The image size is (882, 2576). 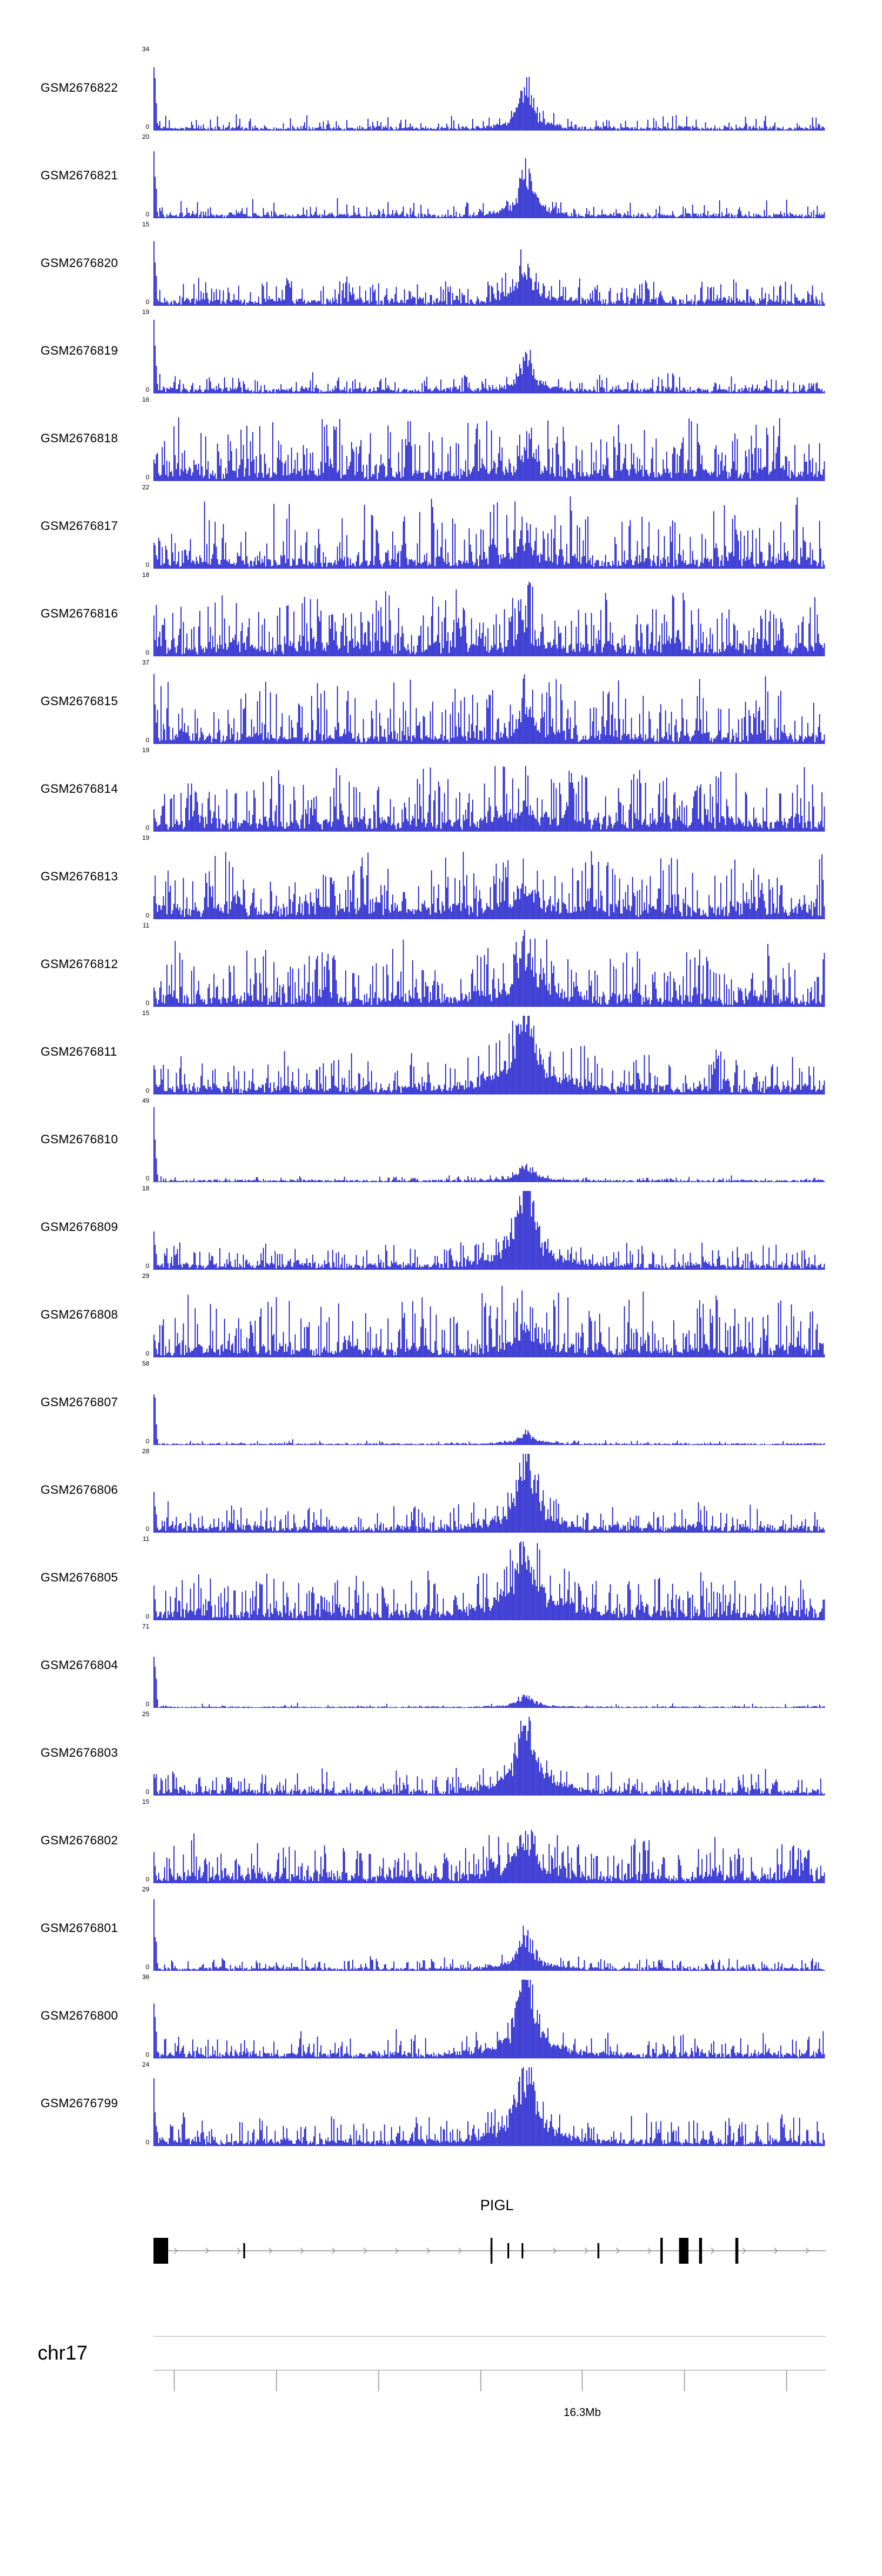 I want to click on track-label: GSM2676820, so click(x=79, y=263).